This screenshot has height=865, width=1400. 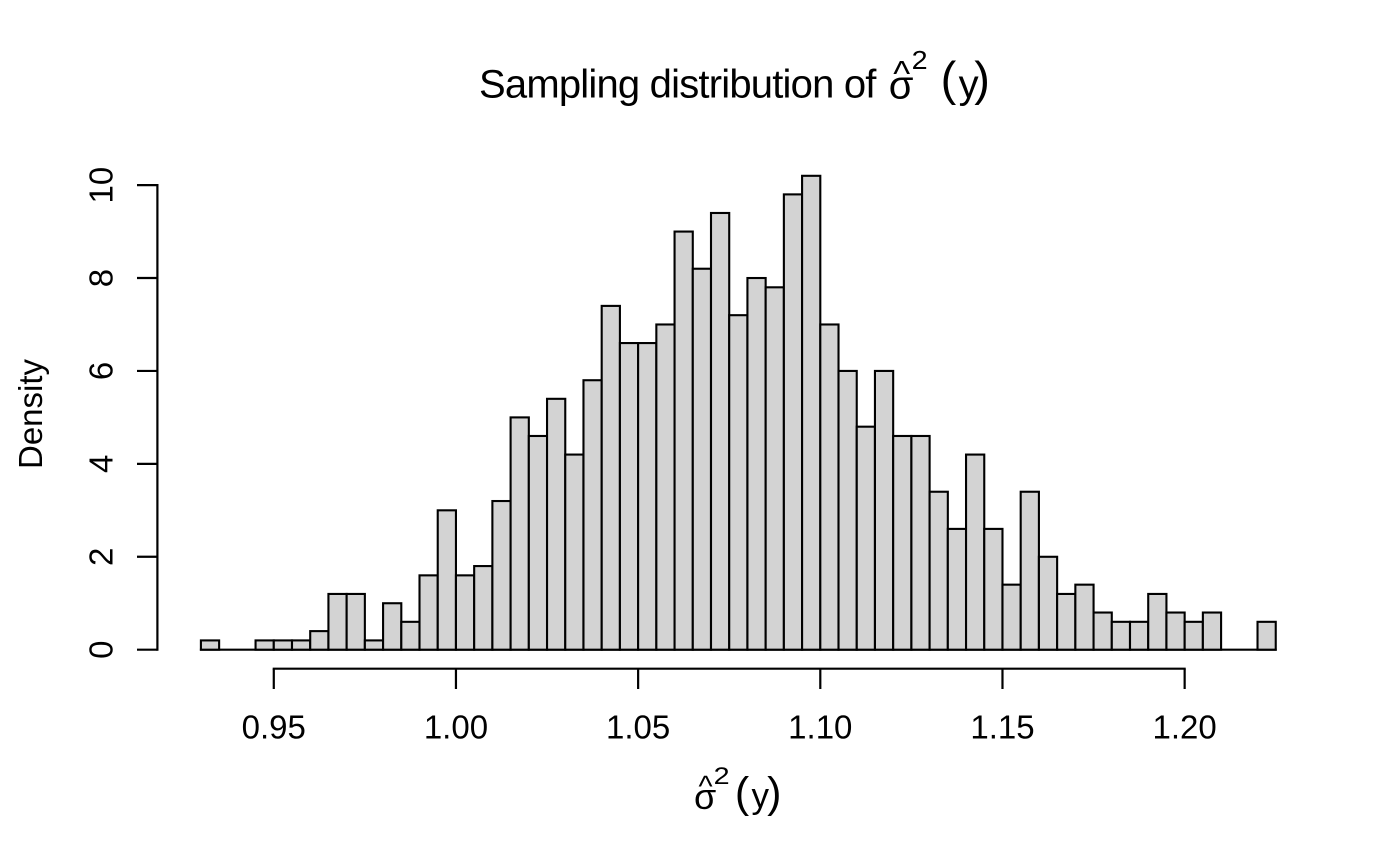 What do you see at coordinates (100, 464) in the screenshot?
I see `svg-text: 4` at bounding box center [100, 464].